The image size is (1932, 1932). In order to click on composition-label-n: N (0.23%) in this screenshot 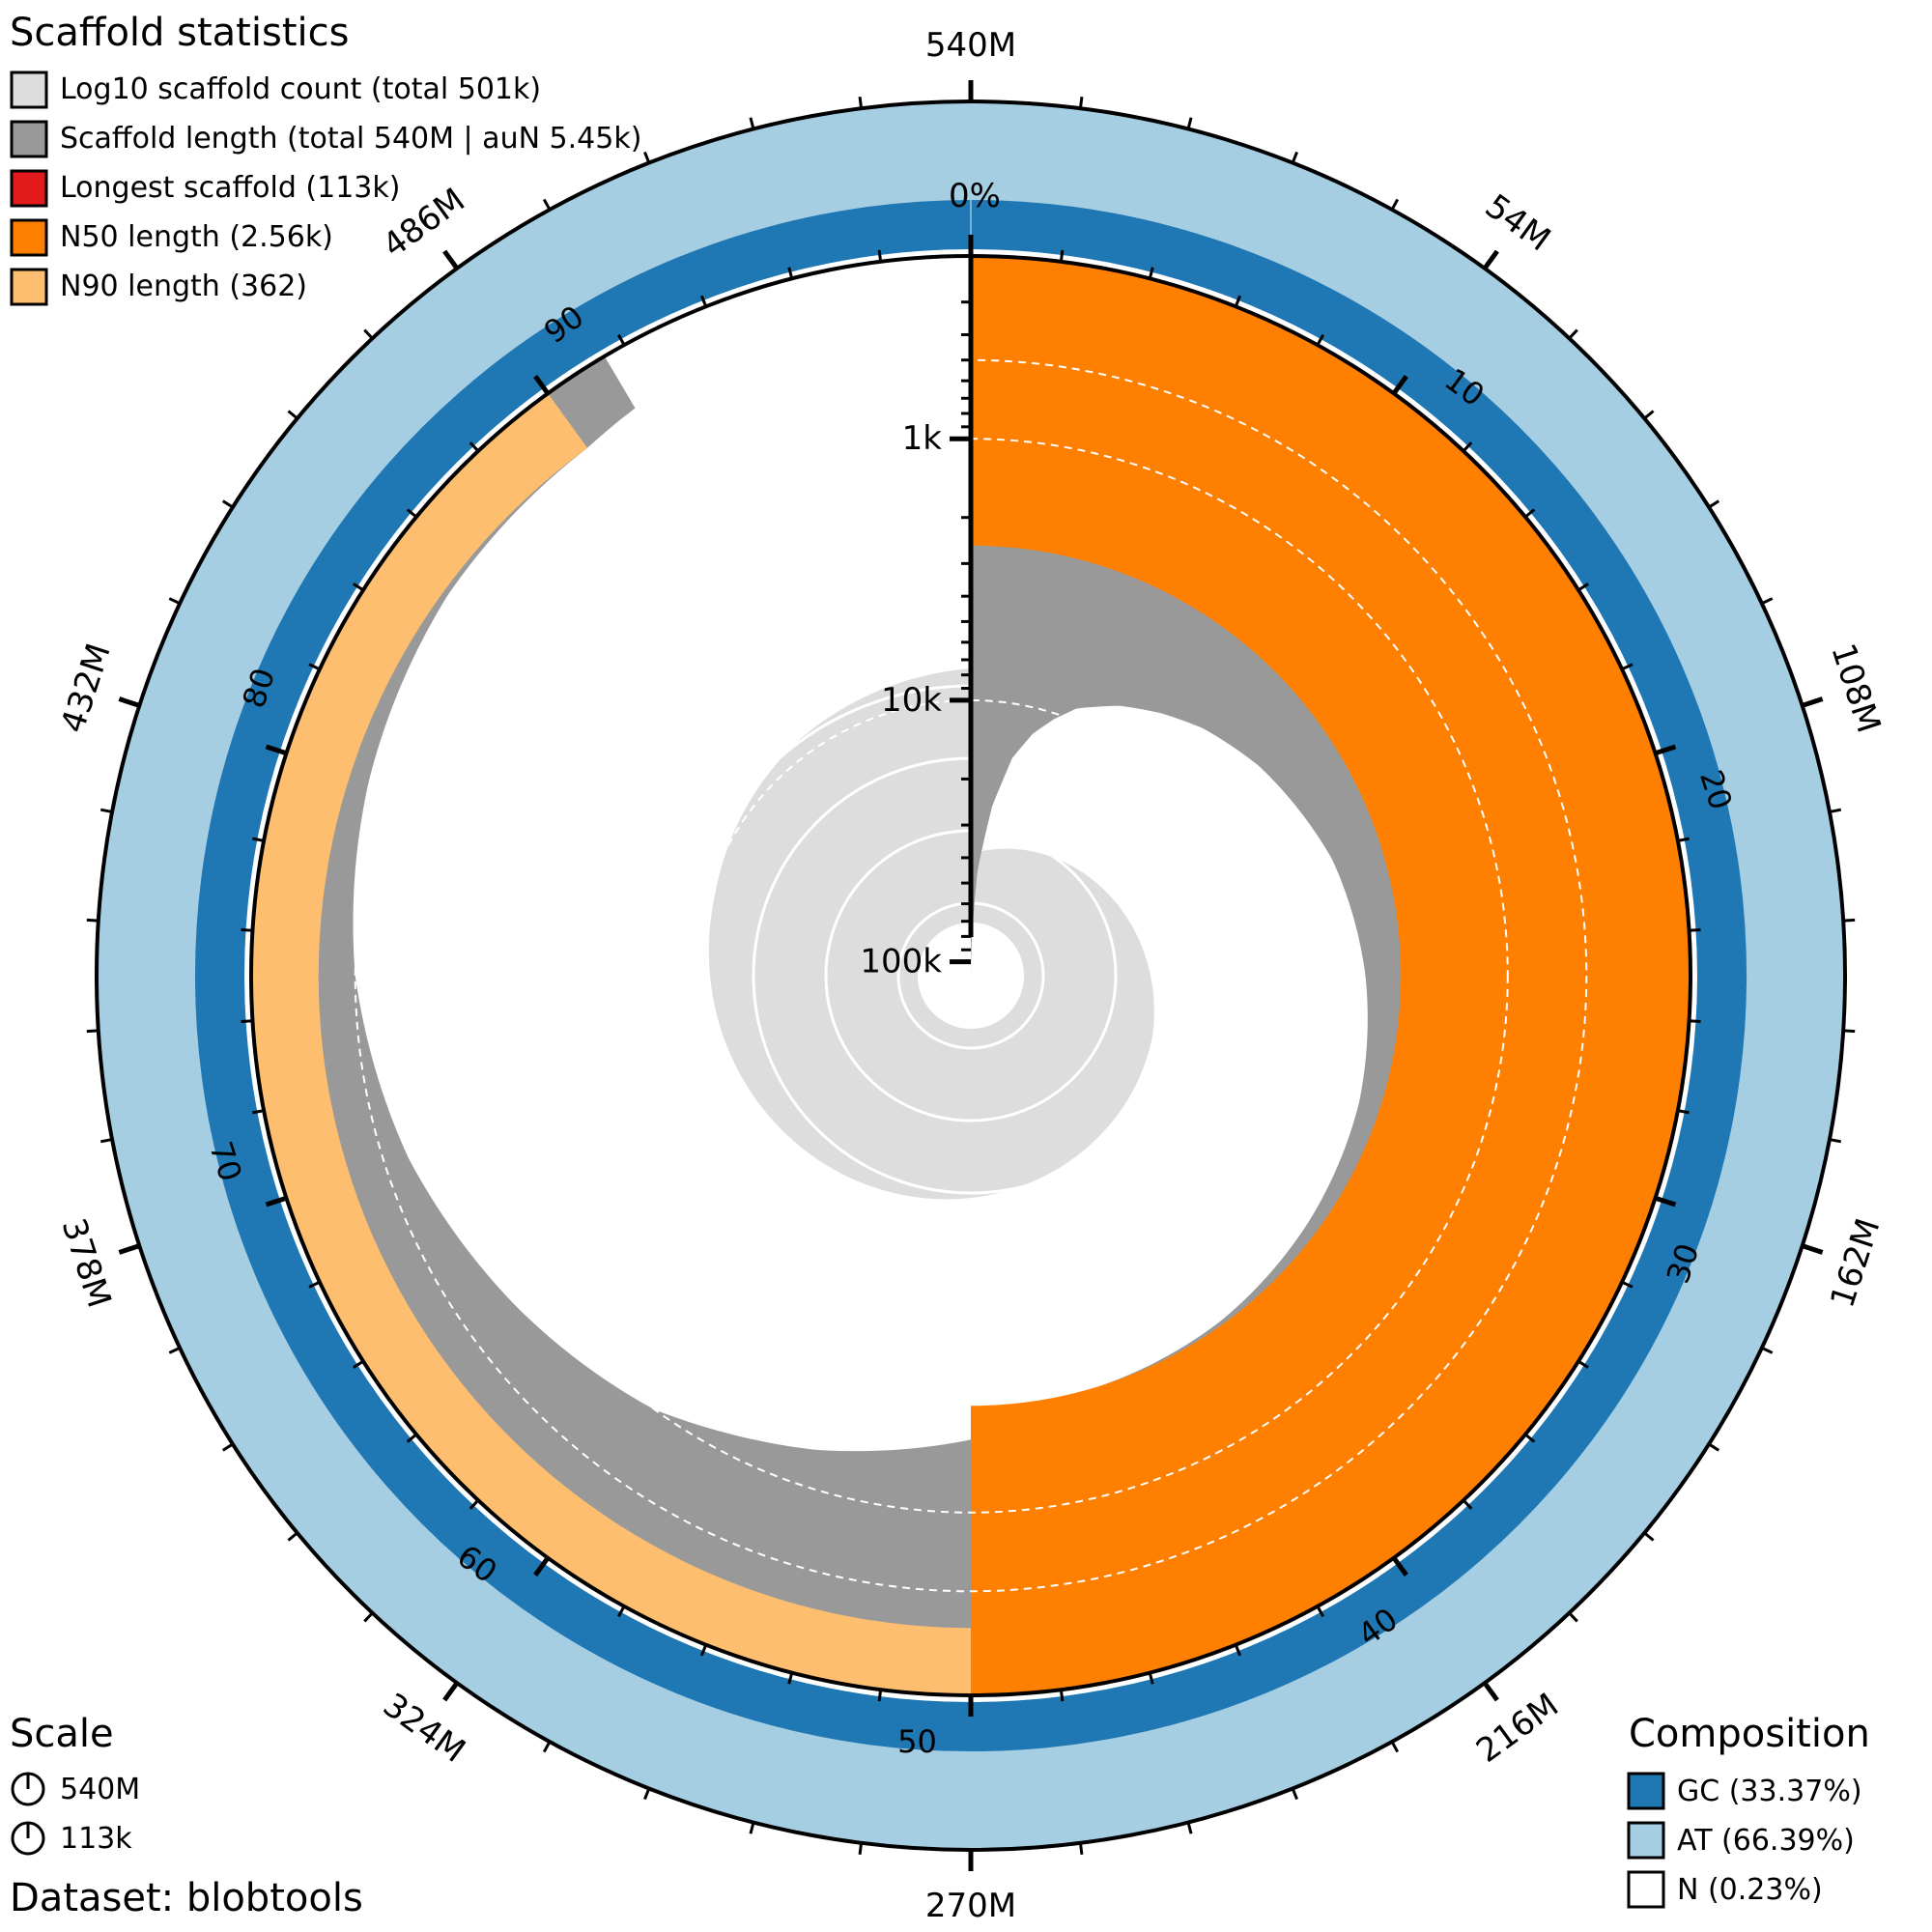, I will do `click(1750, 1890)`.